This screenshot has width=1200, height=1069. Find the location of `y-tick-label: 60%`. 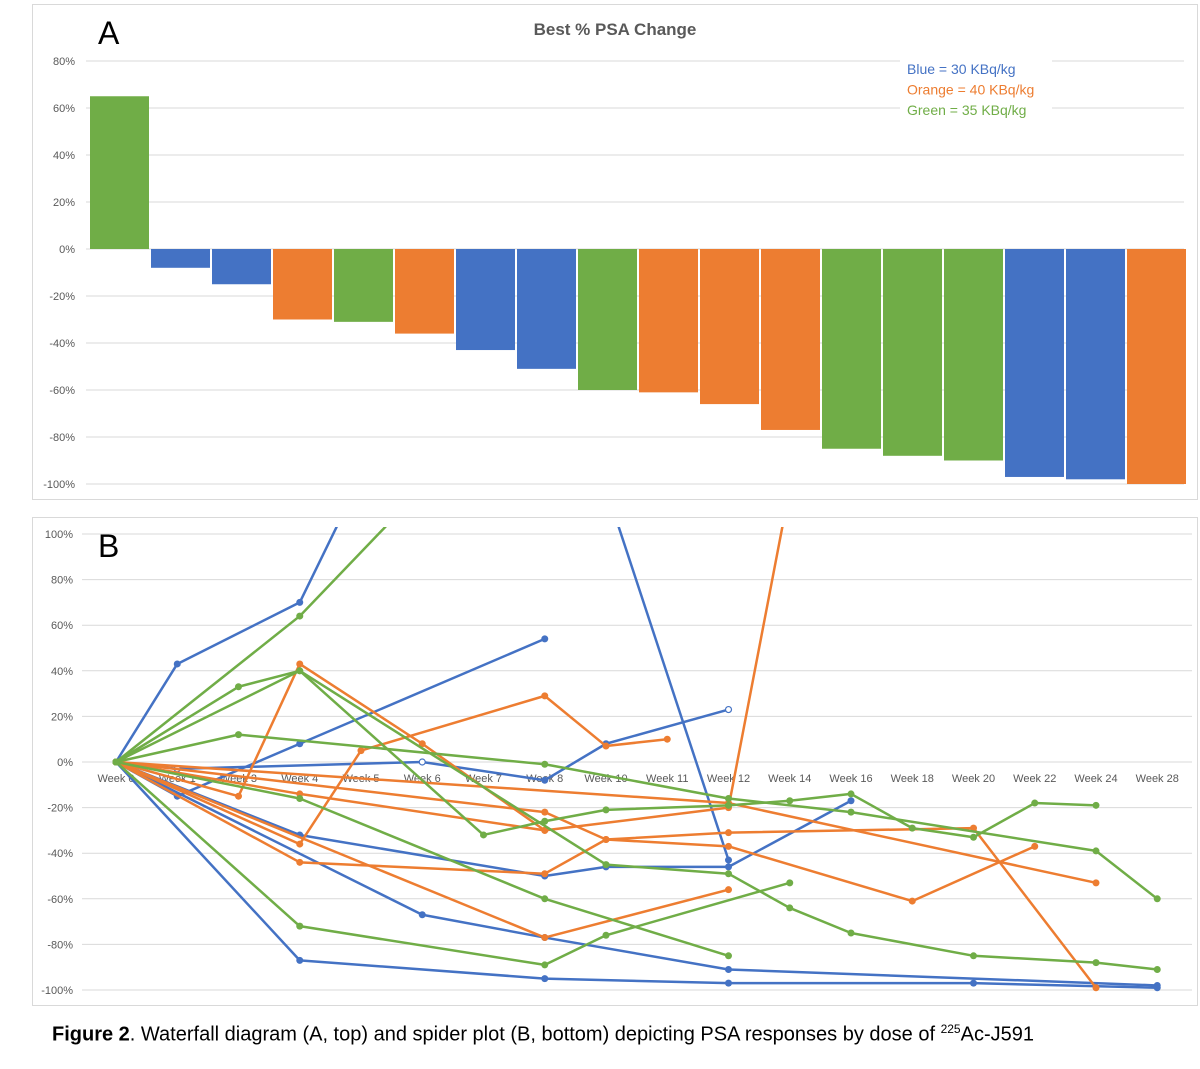

y-tick-label: 60% is located at coordinates (64, 109).